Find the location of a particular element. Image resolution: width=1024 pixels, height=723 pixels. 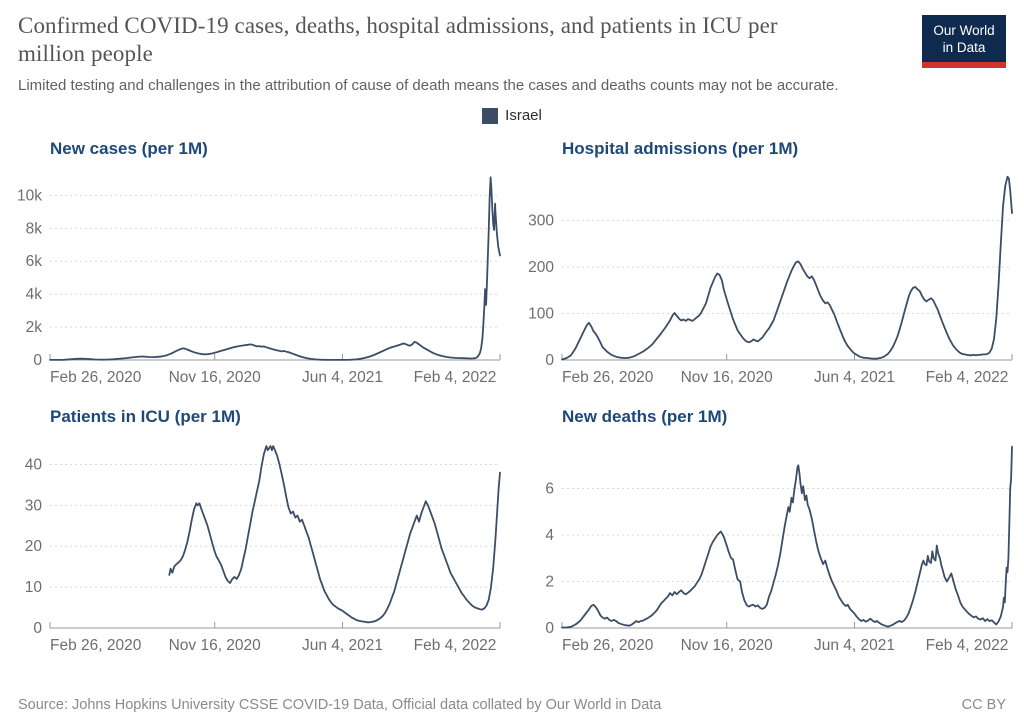

svg-text: 6 is located at coordinates (549, 489).